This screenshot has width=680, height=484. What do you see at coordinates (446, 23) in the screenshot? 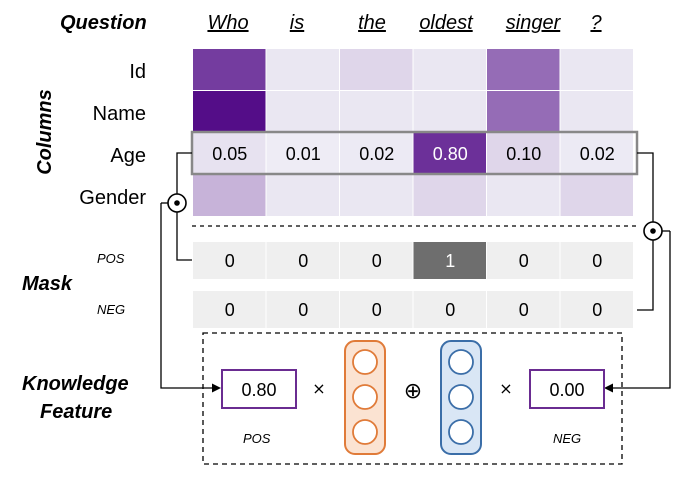
I see `question-token: oldest` at bounding box center [446, 23].